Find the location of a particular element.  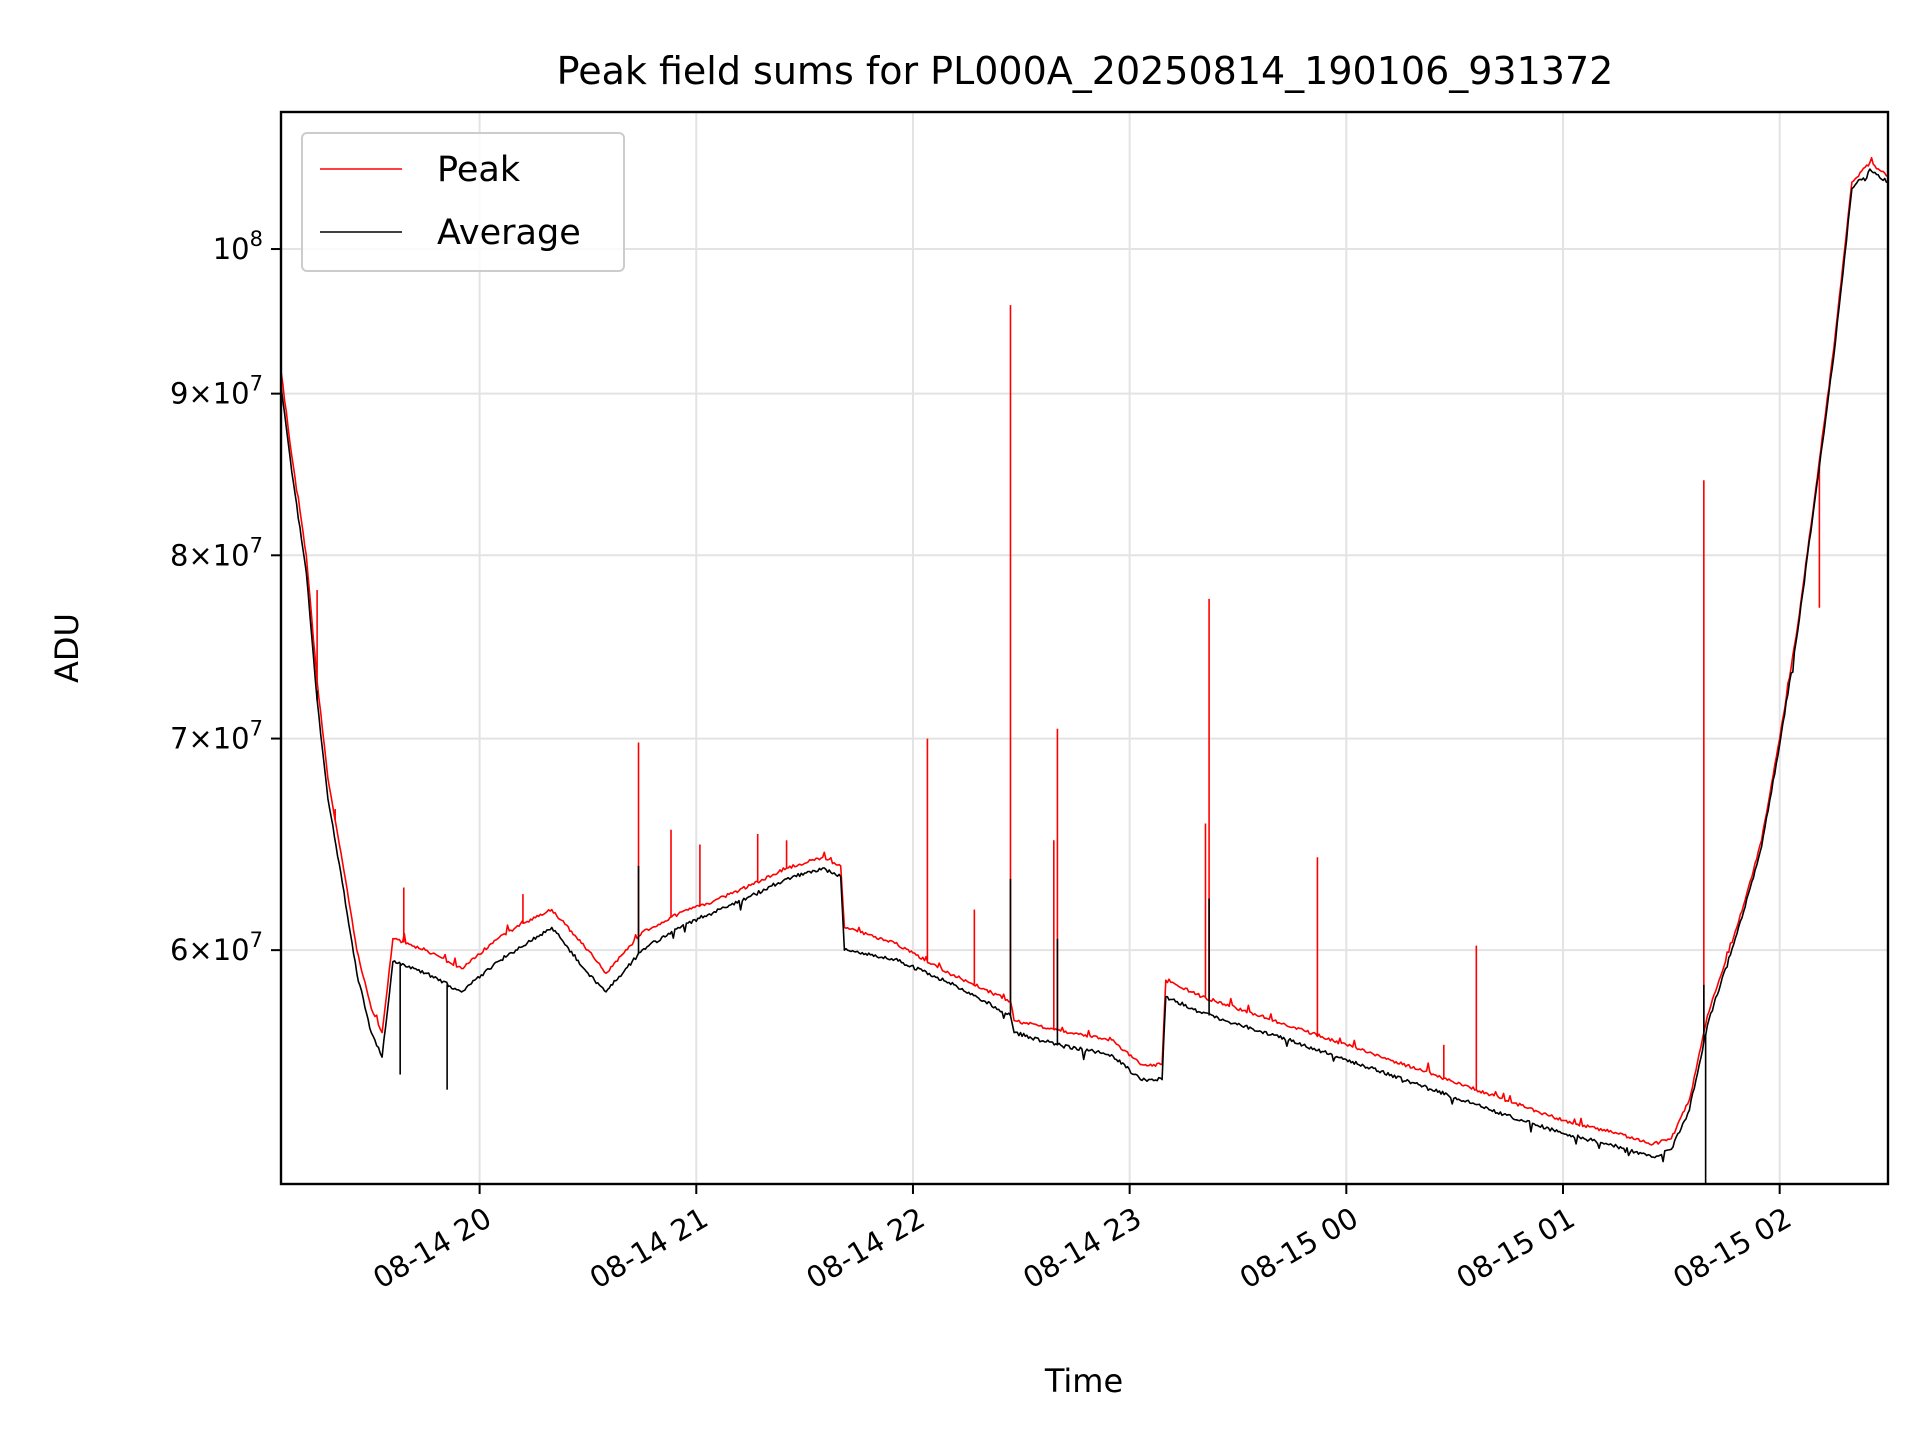

y-axis: 6×107 7×107 8×107 9×107 108 is located at coordinates (225, 597).